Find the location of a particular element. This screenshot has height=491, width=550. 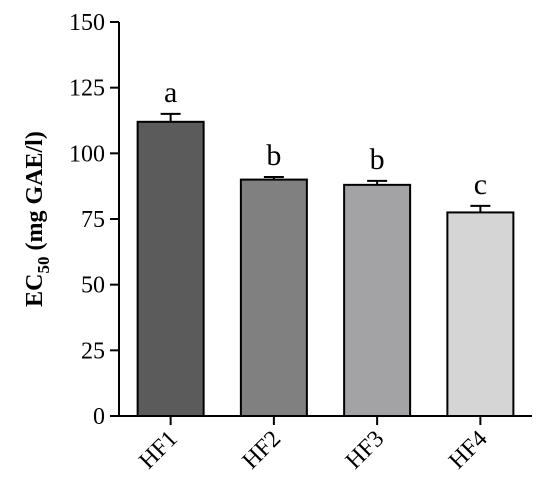

bar-hf4 is located at coordinates (480, 314).